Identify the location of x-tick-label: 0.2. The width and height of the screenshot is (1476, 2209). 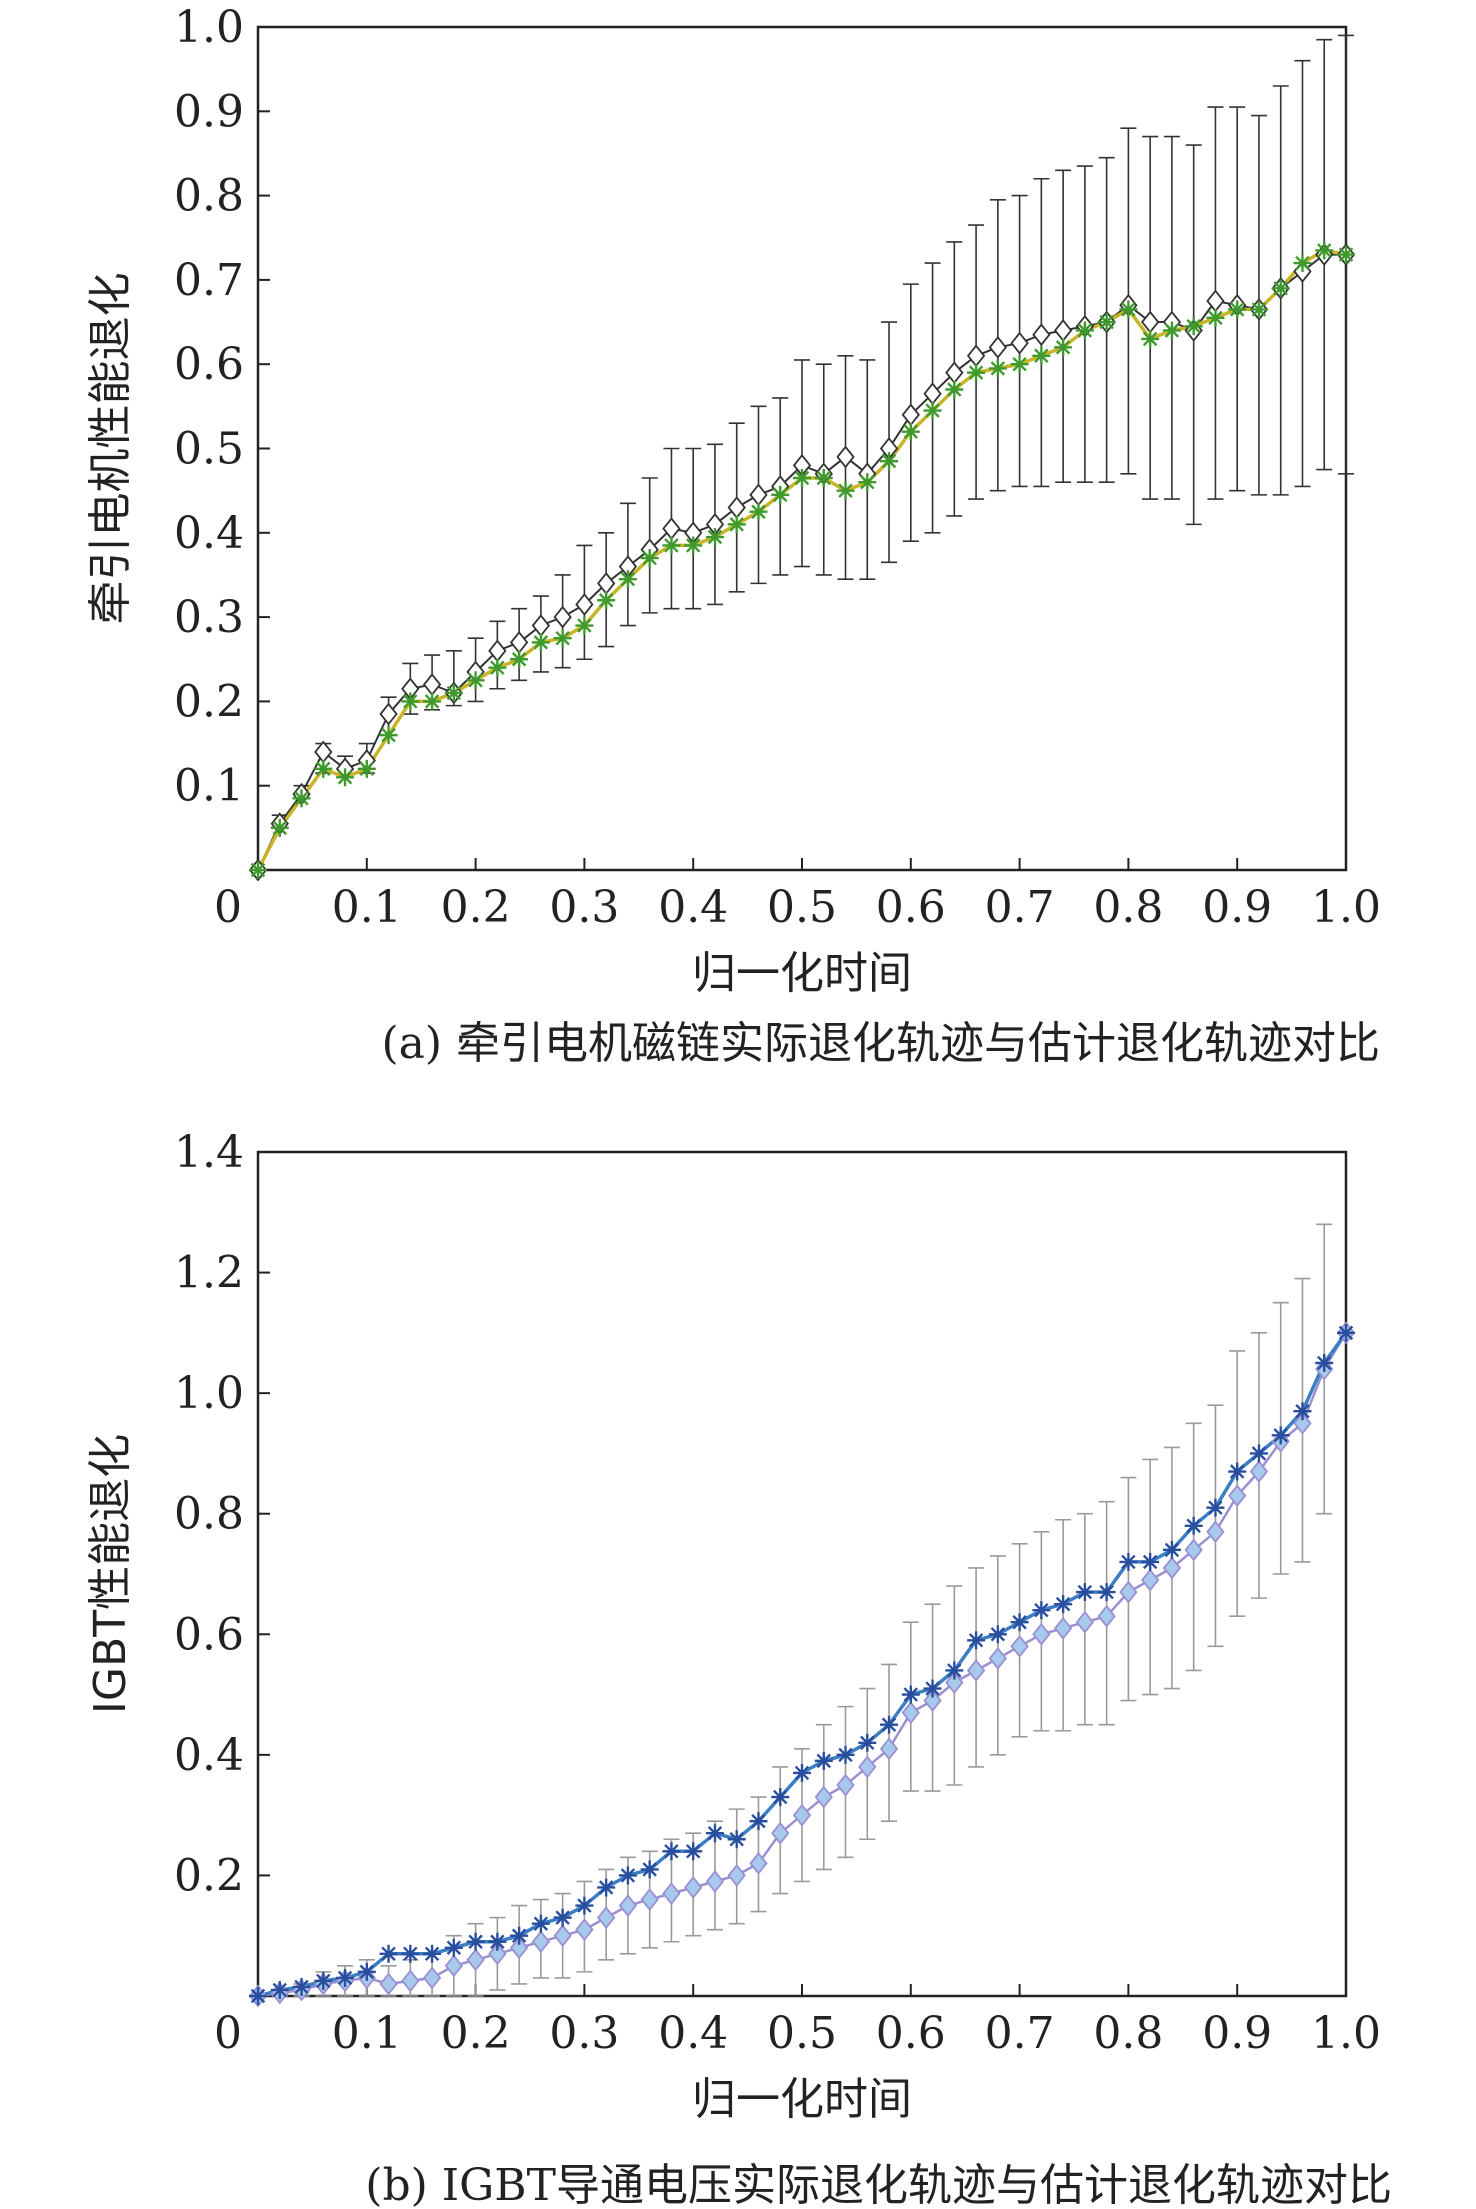
(476, 2033).